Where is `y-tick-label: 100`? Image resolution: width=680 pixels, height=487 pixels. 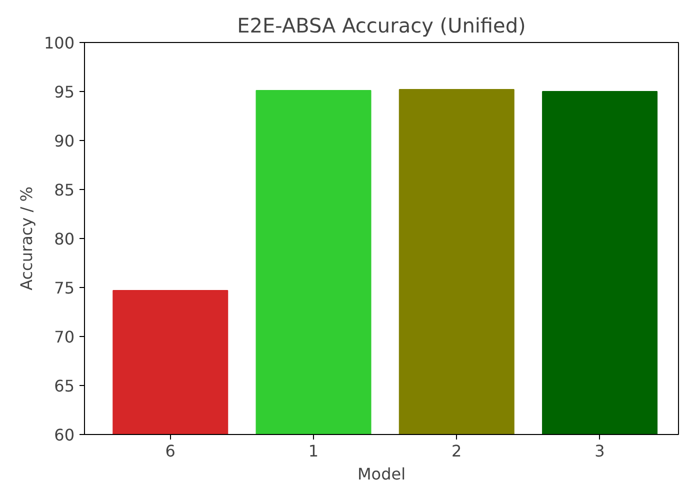
y-tick-label: 100 is located at coordinates (59, 43).